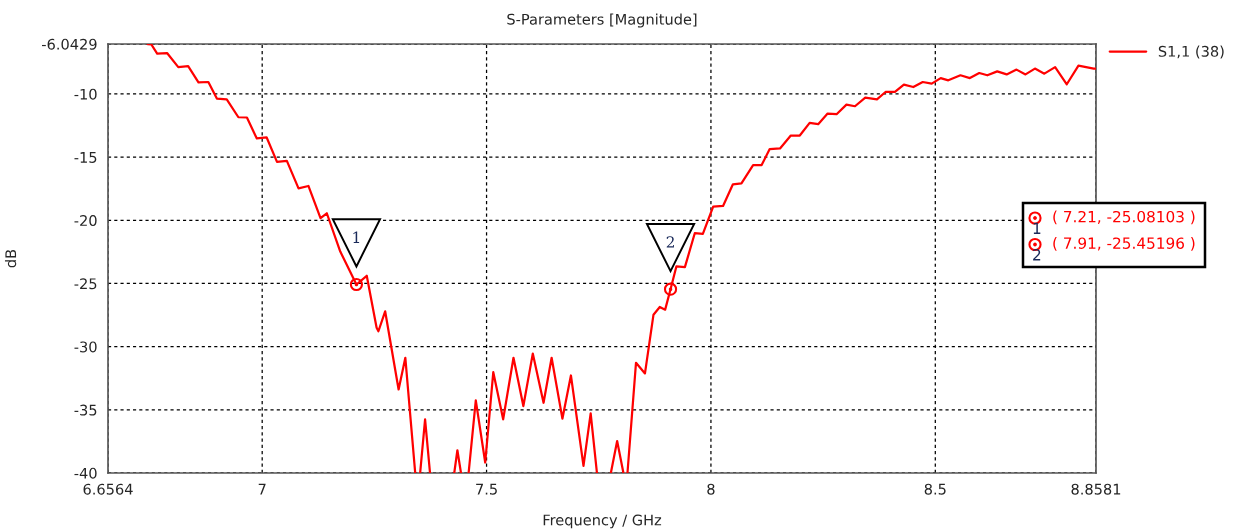  Describe the element at coordinates (69, 44) in the screenshot. I see `y-tick-label: -6.0429` at that location.